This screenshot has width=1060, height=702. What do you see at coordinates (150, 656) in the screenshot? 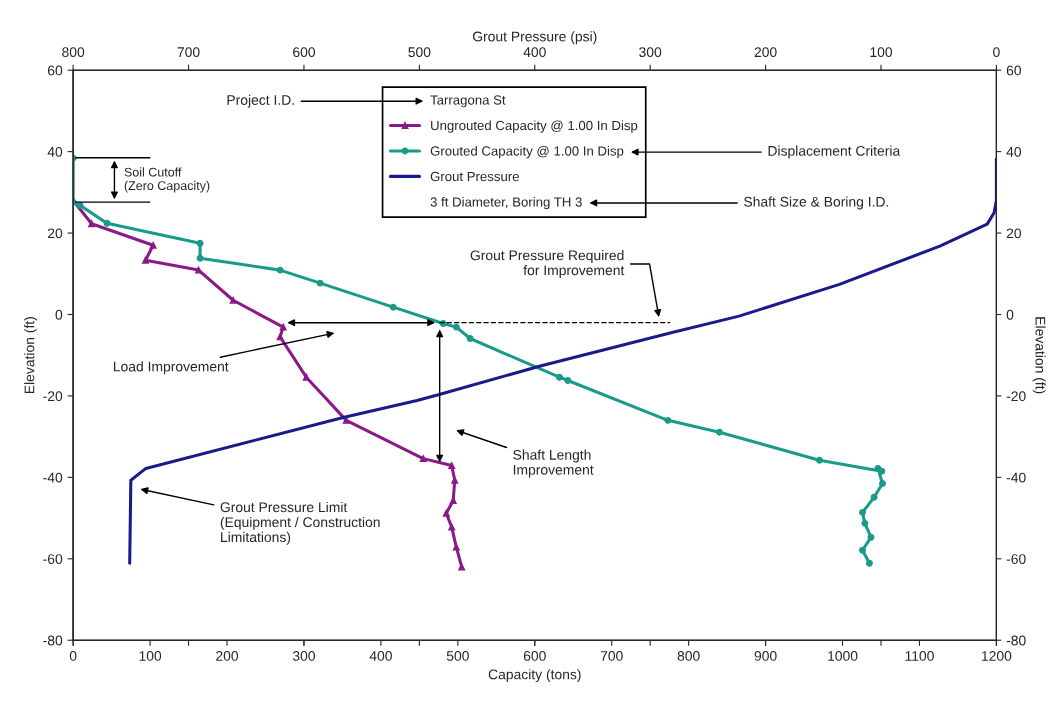
I see `x-tick-label: 100` at bounding box center [150, 656].